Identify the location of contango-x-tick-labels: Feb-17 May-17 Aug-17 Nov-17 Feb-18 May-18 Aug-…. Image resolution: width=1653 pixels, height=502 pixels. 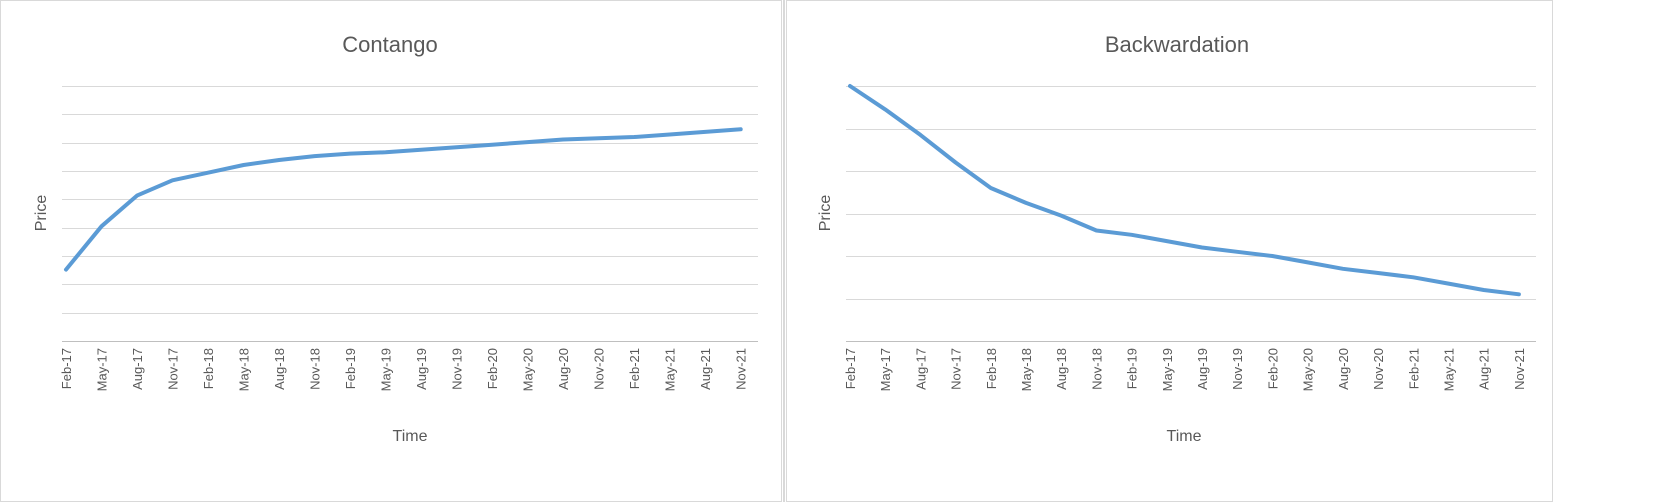
(404, 369).